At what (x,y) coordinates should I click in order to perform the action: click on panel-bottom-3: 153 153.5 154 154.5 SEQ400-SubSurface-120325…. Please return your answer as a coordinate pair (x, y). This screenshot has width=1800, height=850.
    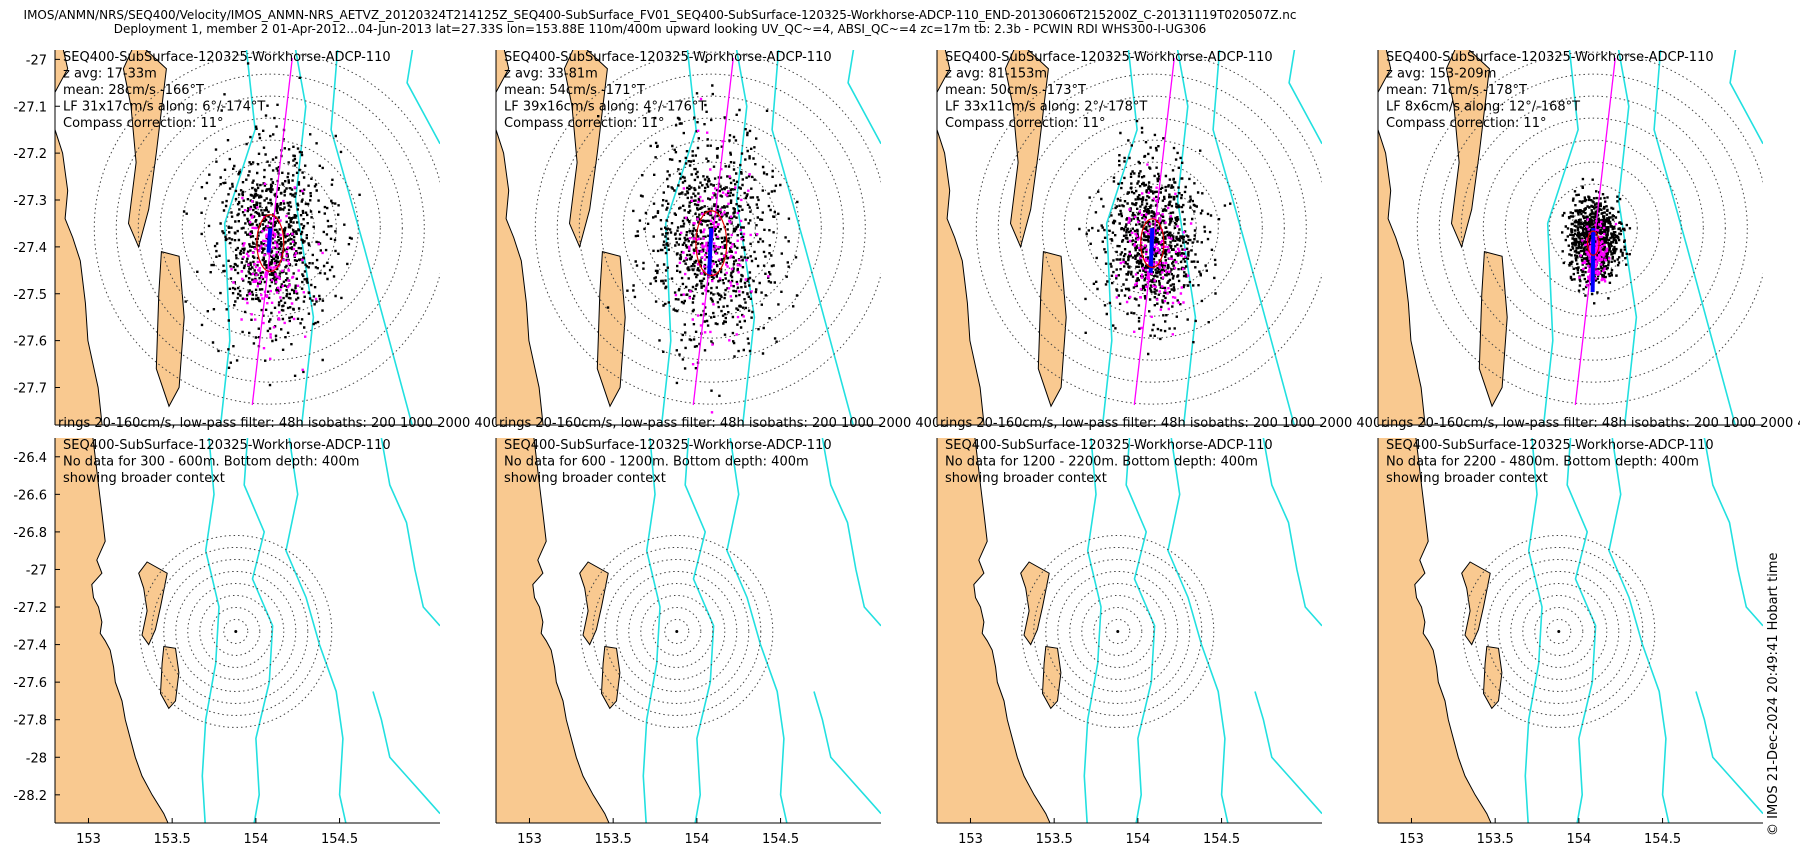
    Looking at the image, I should click on (1129, 642).